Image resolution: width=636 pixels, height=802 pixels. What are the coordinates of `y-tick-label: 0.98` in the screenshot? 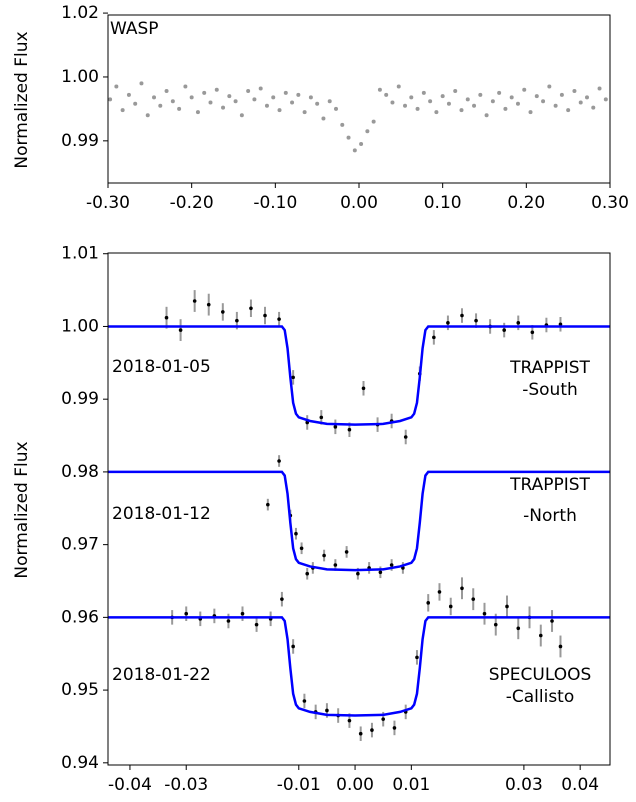 It's located at (80, 472).